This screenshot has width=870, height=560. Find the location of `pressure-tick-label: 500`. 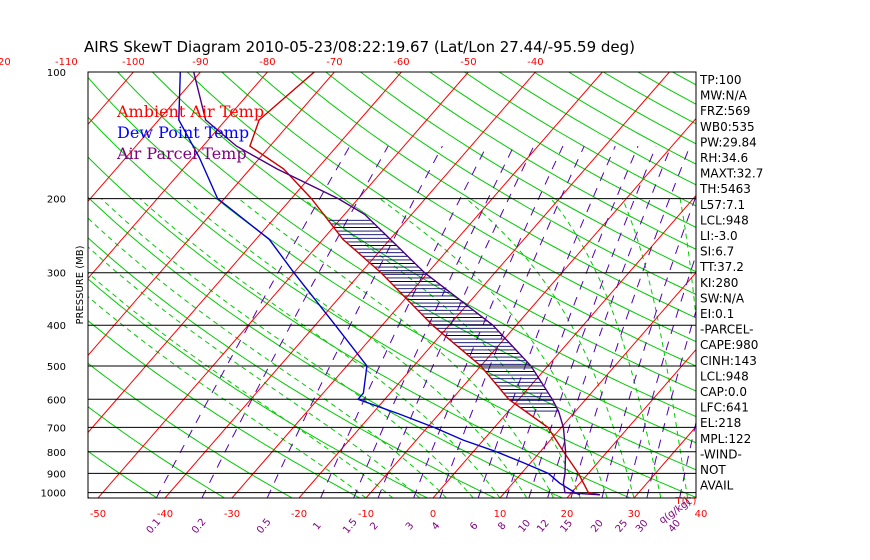

pressure-tick-label: 500 is located at coordinates (56, 367).